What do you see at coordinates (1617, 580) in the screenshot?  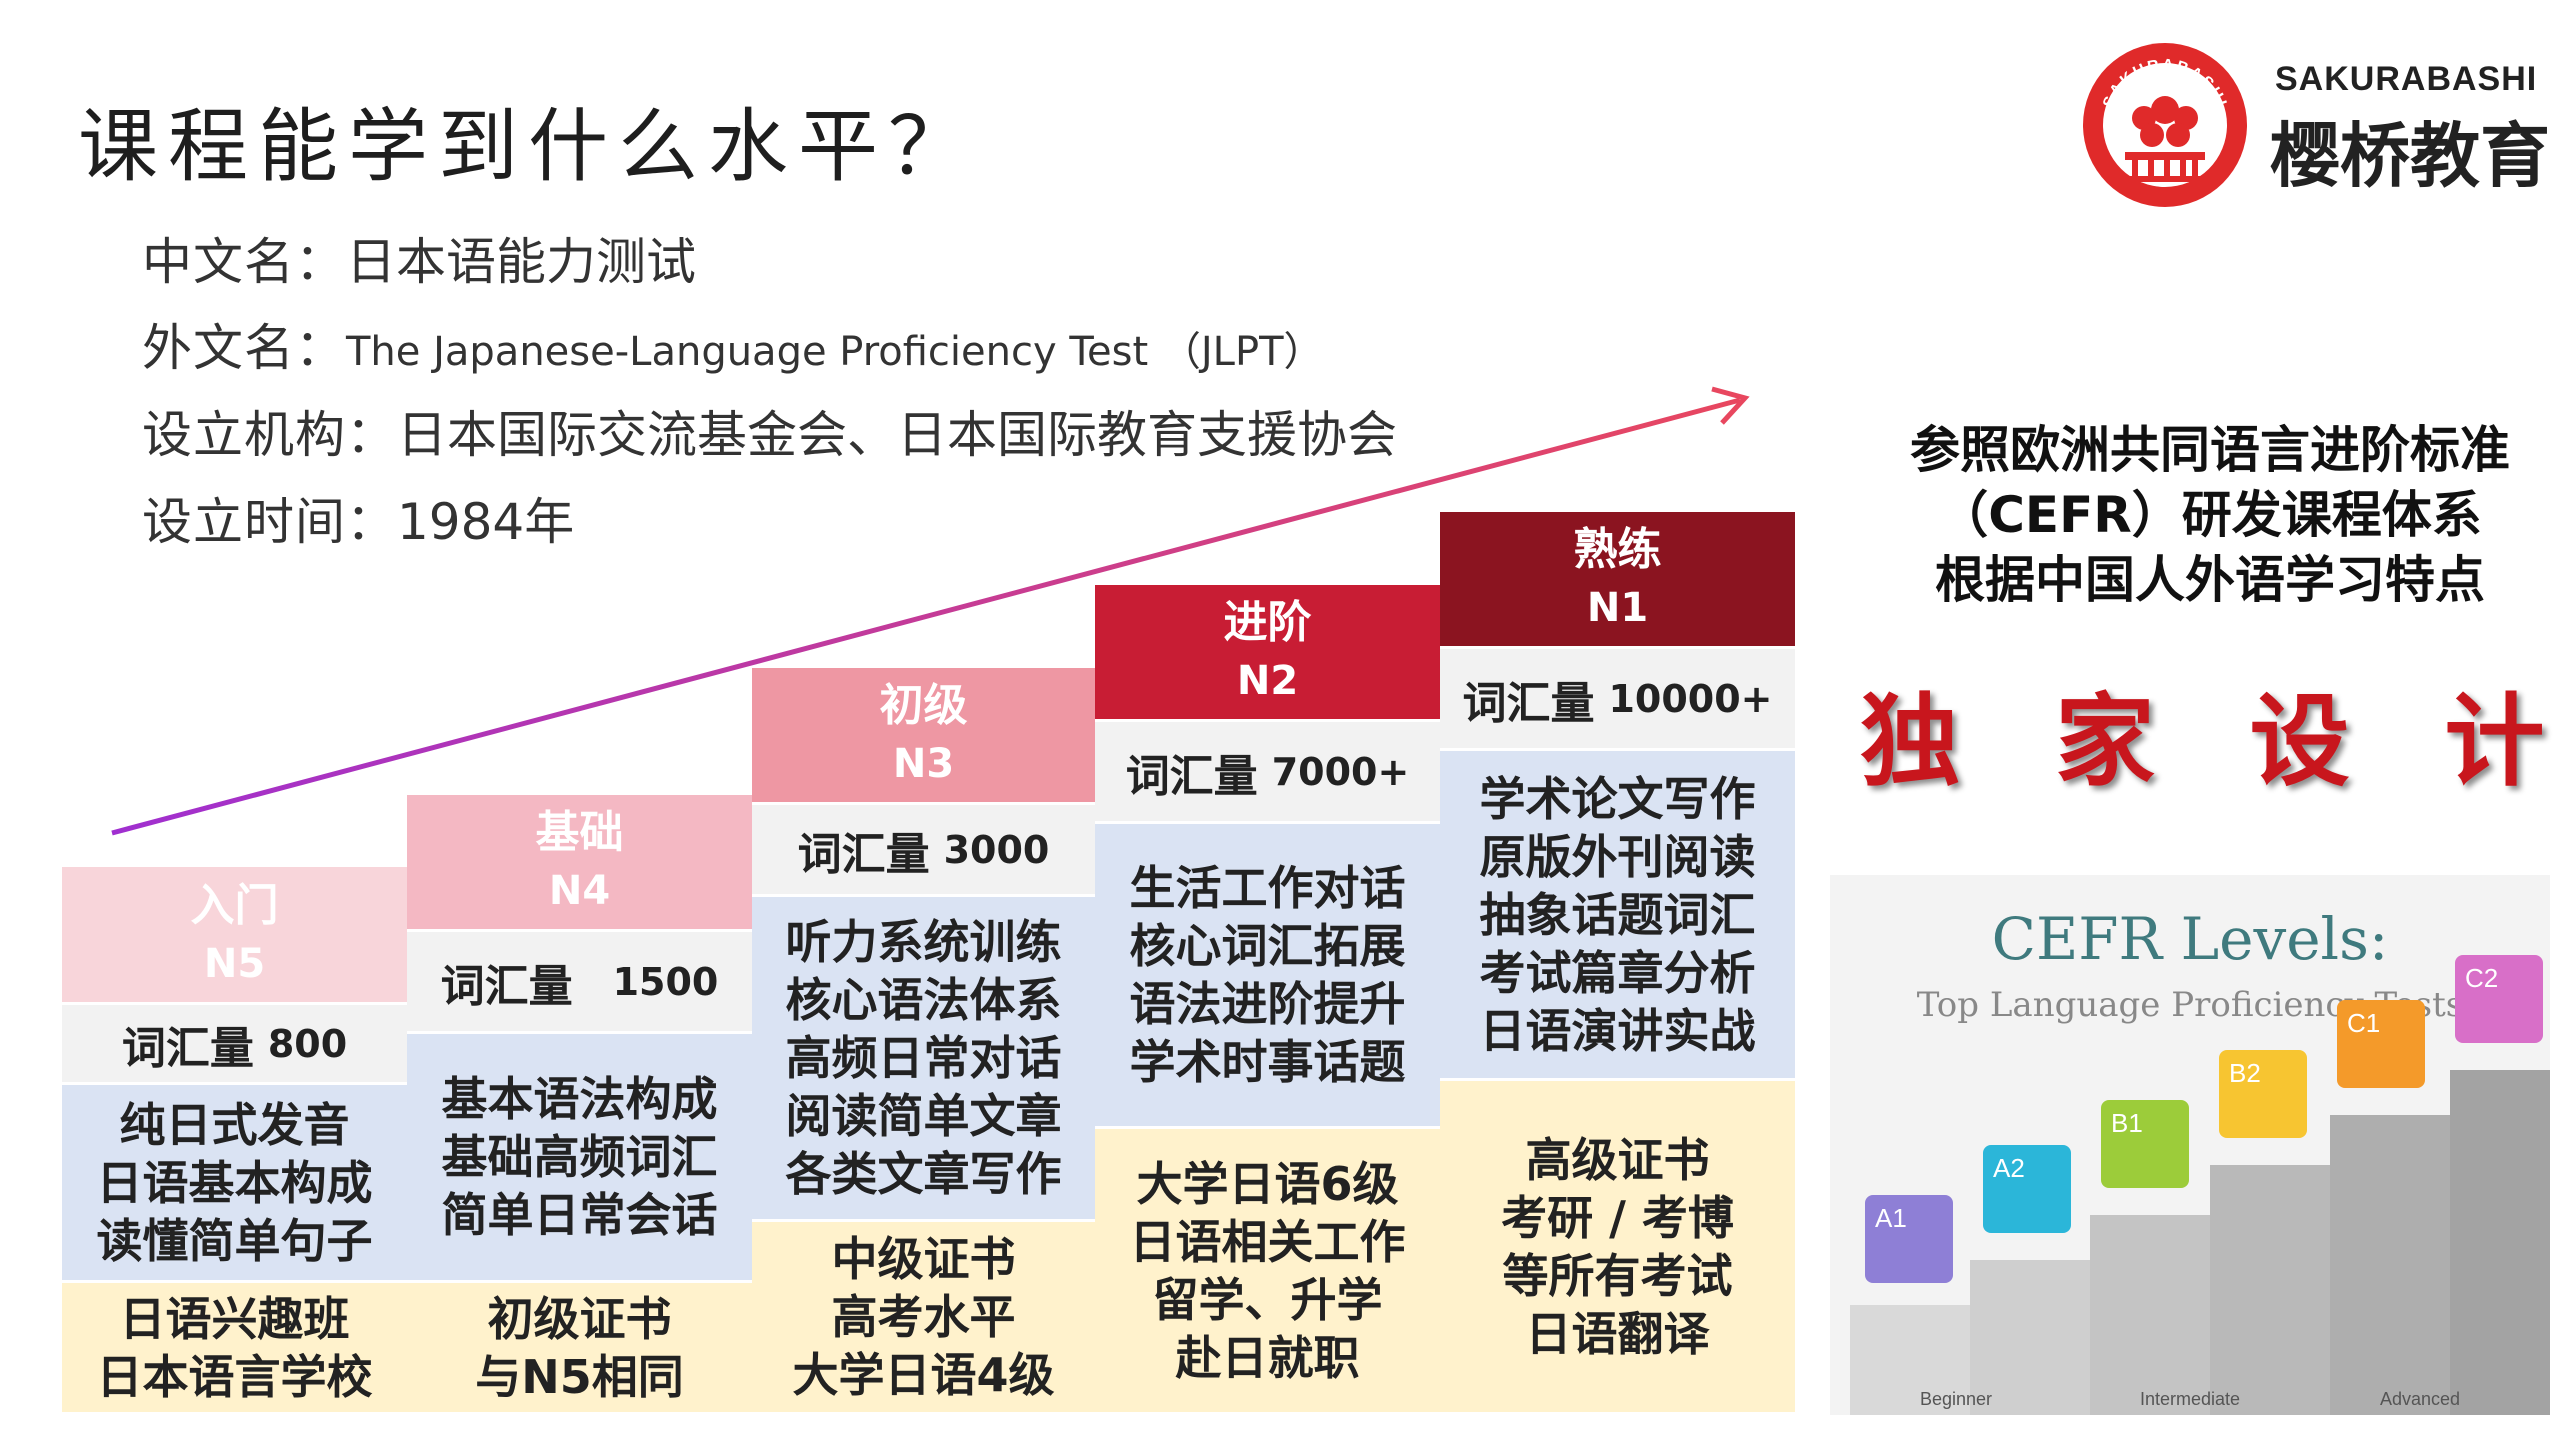 I see `level-header: 熟练 N1` at bounding box center [1617, 580].